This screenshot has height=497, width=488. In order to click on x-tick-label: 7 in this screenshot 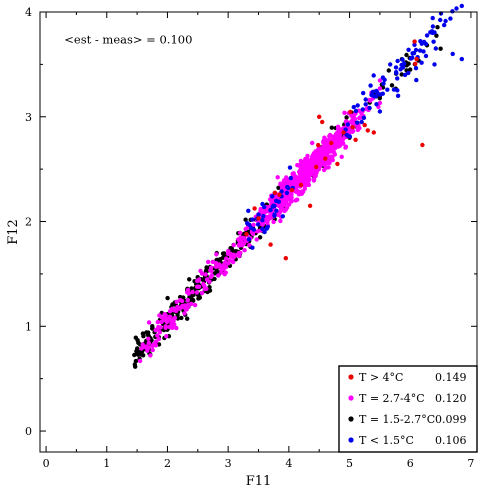, I will do `click(470, 463)`.